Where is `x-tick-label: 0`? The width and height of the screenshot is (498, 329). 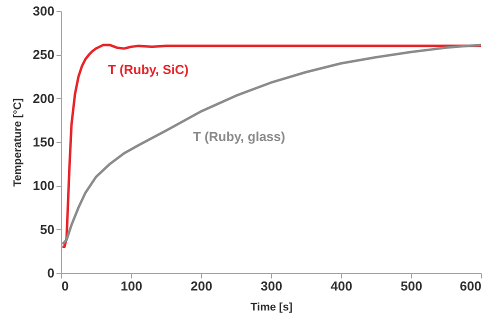
x-tick-label: 0 is located at coordinates (65, 286).